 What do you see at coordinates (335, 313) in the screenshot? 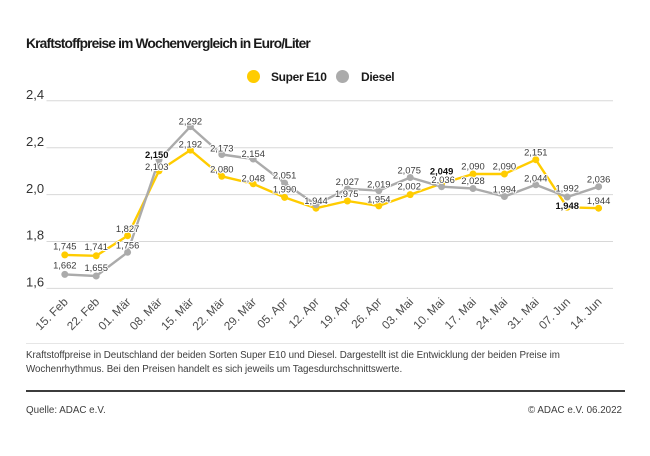
I see `svg-text: 19. Apr` at bounding box center [335, 313].